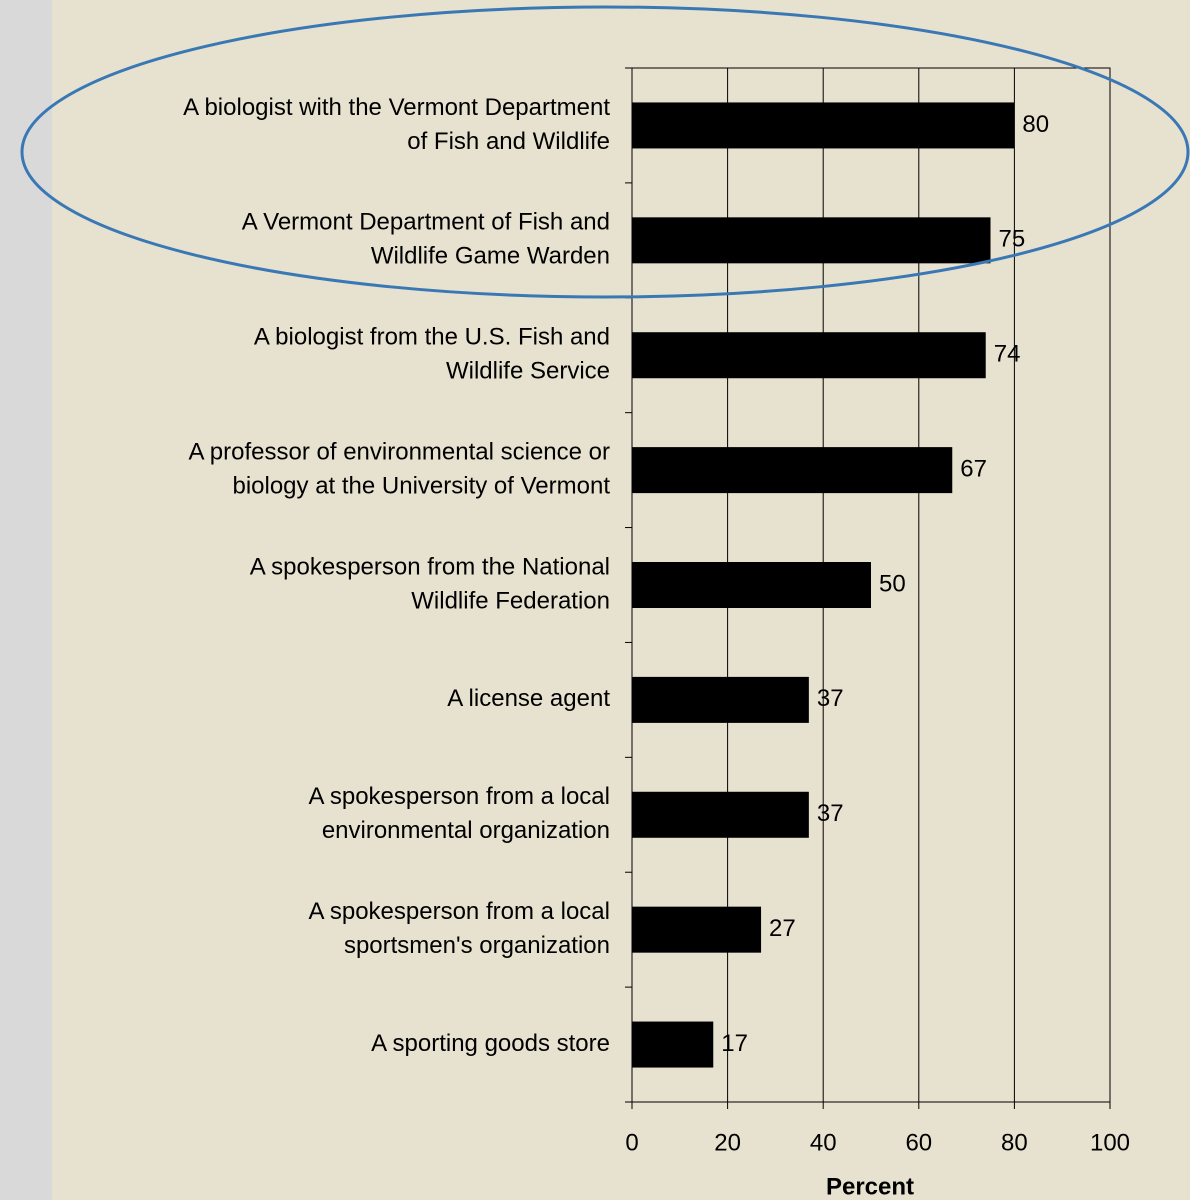 Image resolution: width=1190 pixels, height=1200 pixels. What do you see at coordinates (918, 1142) in the screenshot?
I see `x-tick-label: 60` at bounding box center [918, 1142].